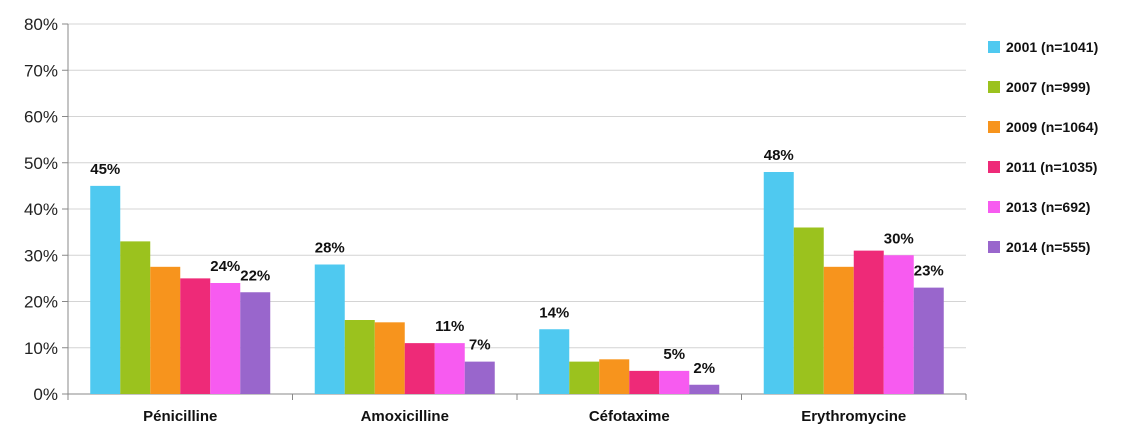 The height and width of the screenshot is (428, 1124). I want to click on category-label: Céfotaxime, so click(629, 416).